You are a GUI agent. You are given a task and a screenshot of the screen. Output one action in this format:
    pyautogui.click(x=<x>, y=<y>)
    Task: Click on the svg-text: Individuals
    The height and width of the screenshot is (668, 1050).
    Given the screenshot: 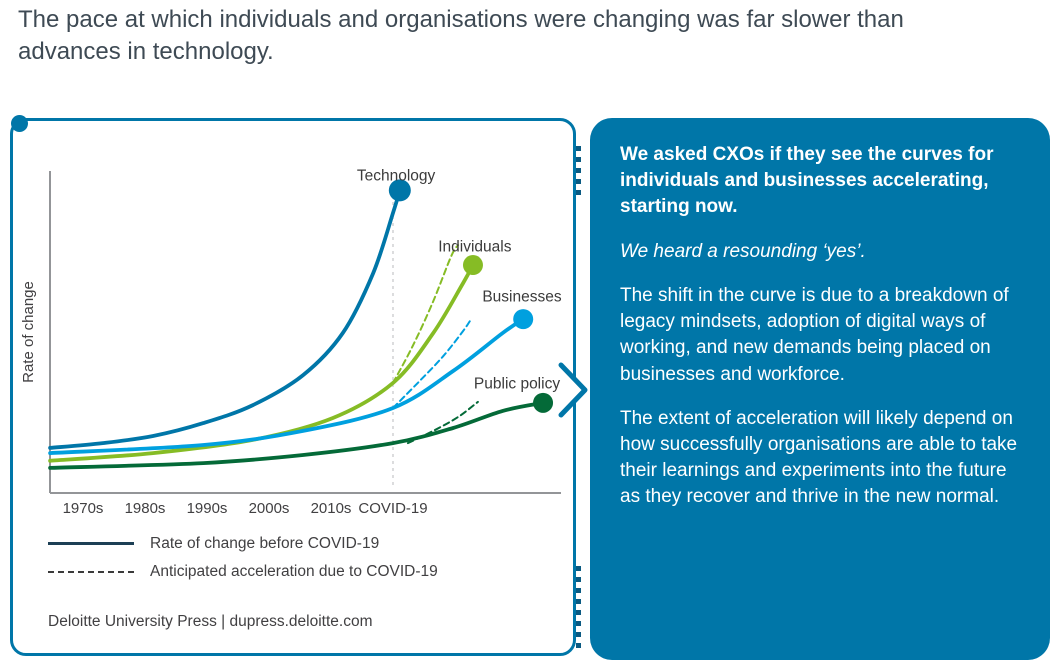 What is the action you would take?
    pyautogui.click(x=474, y=247)
    